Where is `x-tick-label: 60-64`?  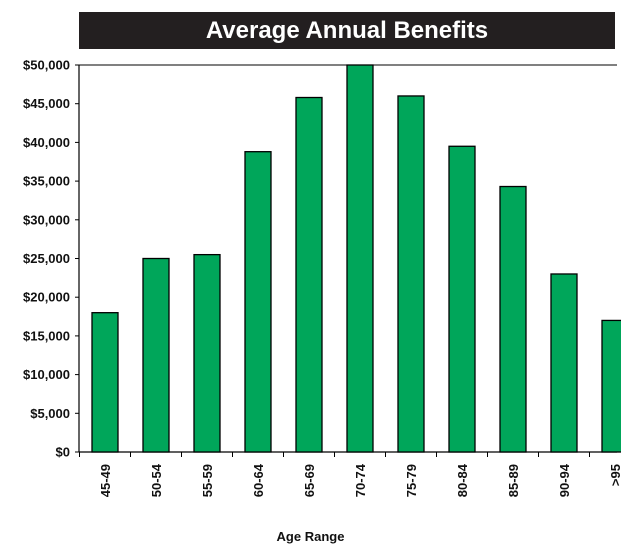 x-tick-label: 60-64 is located at coordinates (258, 480).